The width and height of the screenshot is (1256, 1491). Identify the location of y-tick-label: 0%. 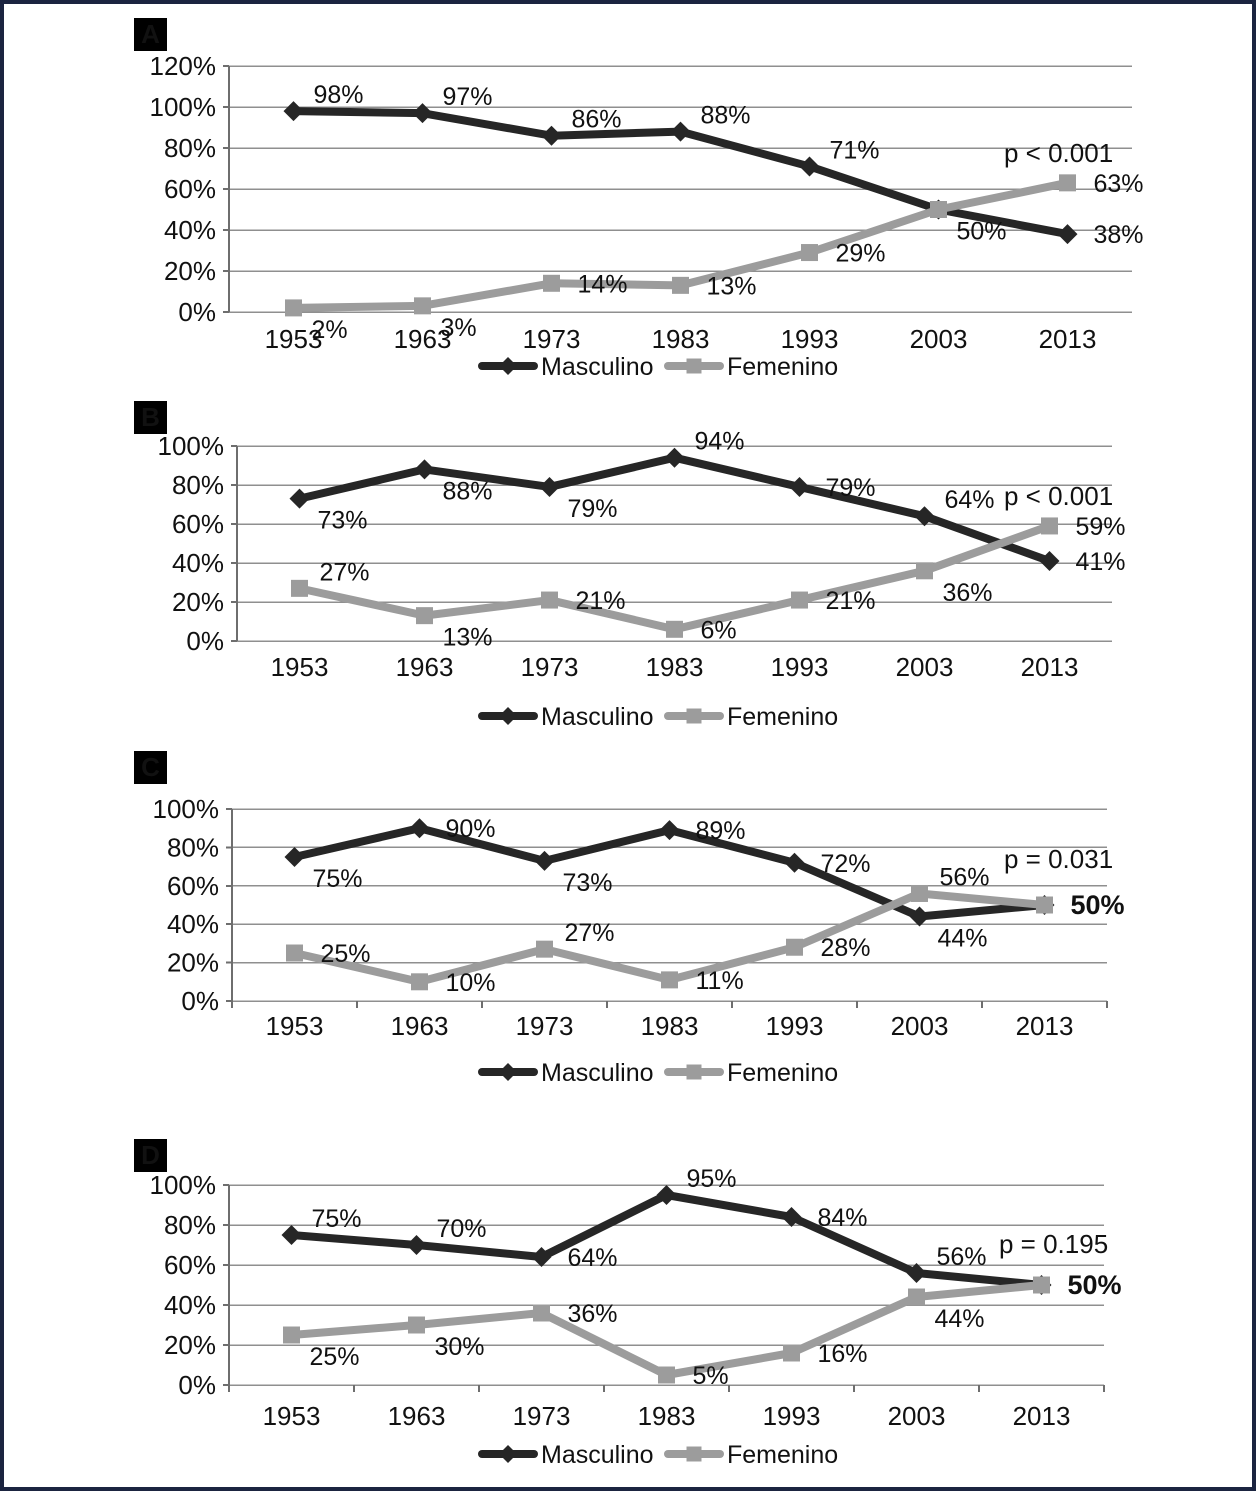
(200, 1001).